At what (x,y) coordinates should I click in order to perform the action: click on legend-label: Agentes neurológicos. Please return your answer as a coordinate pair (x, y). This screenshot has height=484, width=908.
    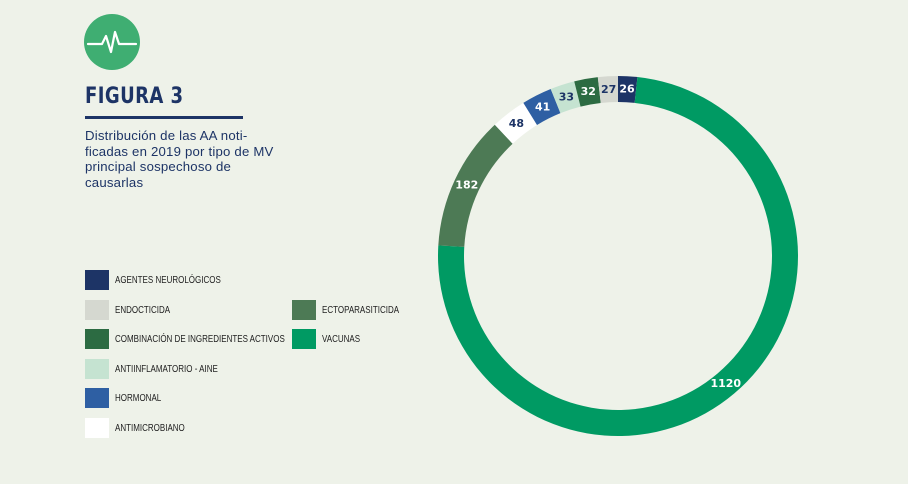
    Looking at the image, I should click on (168, 280).